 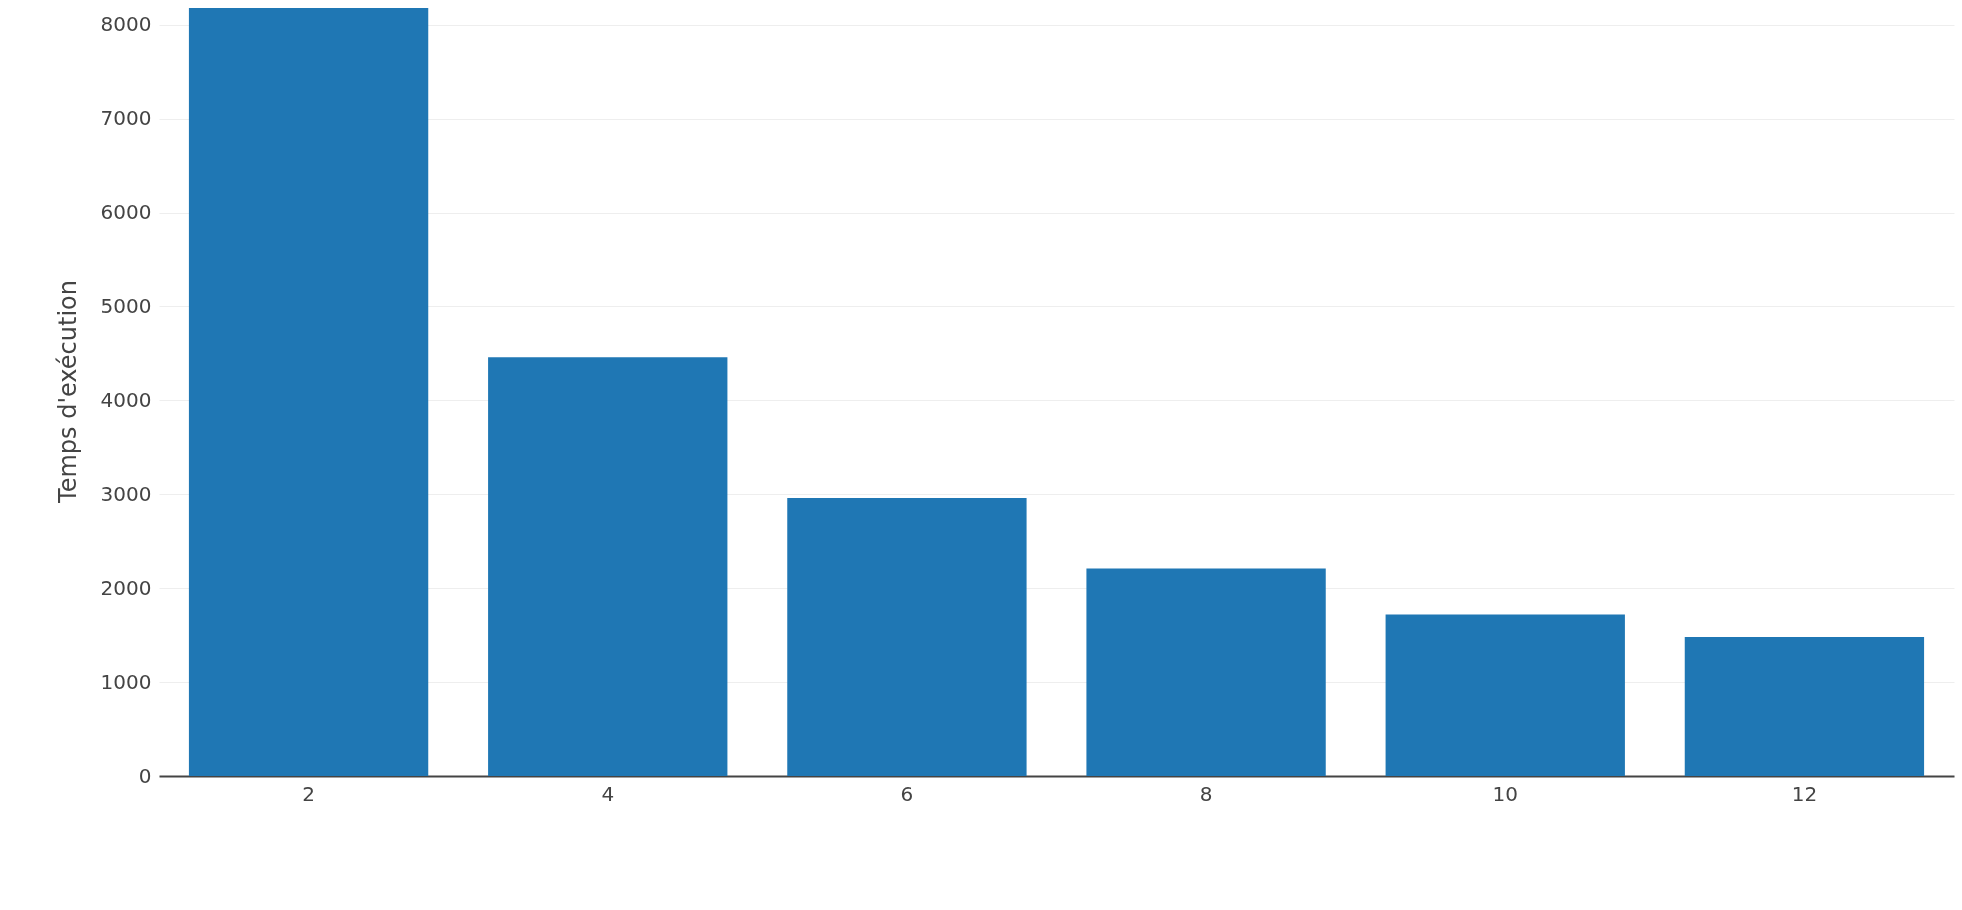 What do you see at coordinates (1206, 793) in the screenshot?
I see `x-tick-label: 8` at bounding box center [1206, 793].